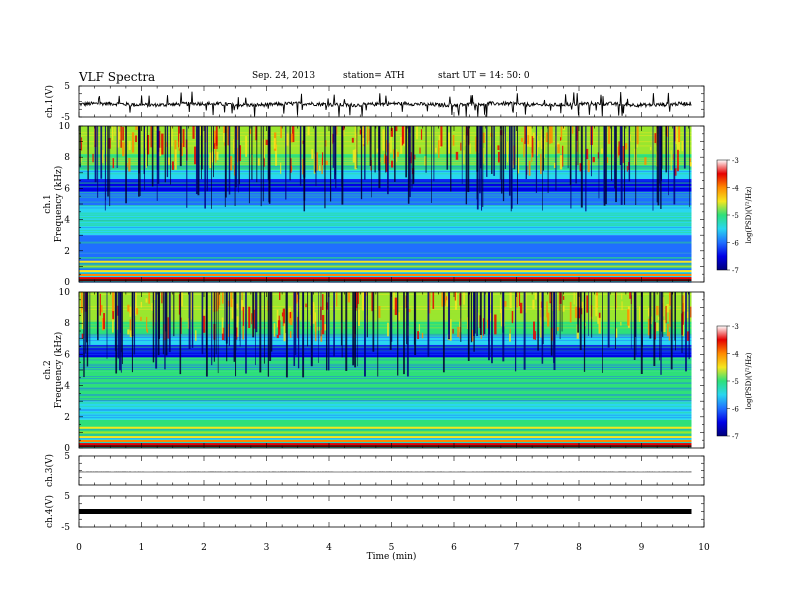 This screenshot has height=612, width=792. Describe the element at coordinates (67, 283) in the screenshot. I see `ch1_spec-y-tick-label: 0` at that location.